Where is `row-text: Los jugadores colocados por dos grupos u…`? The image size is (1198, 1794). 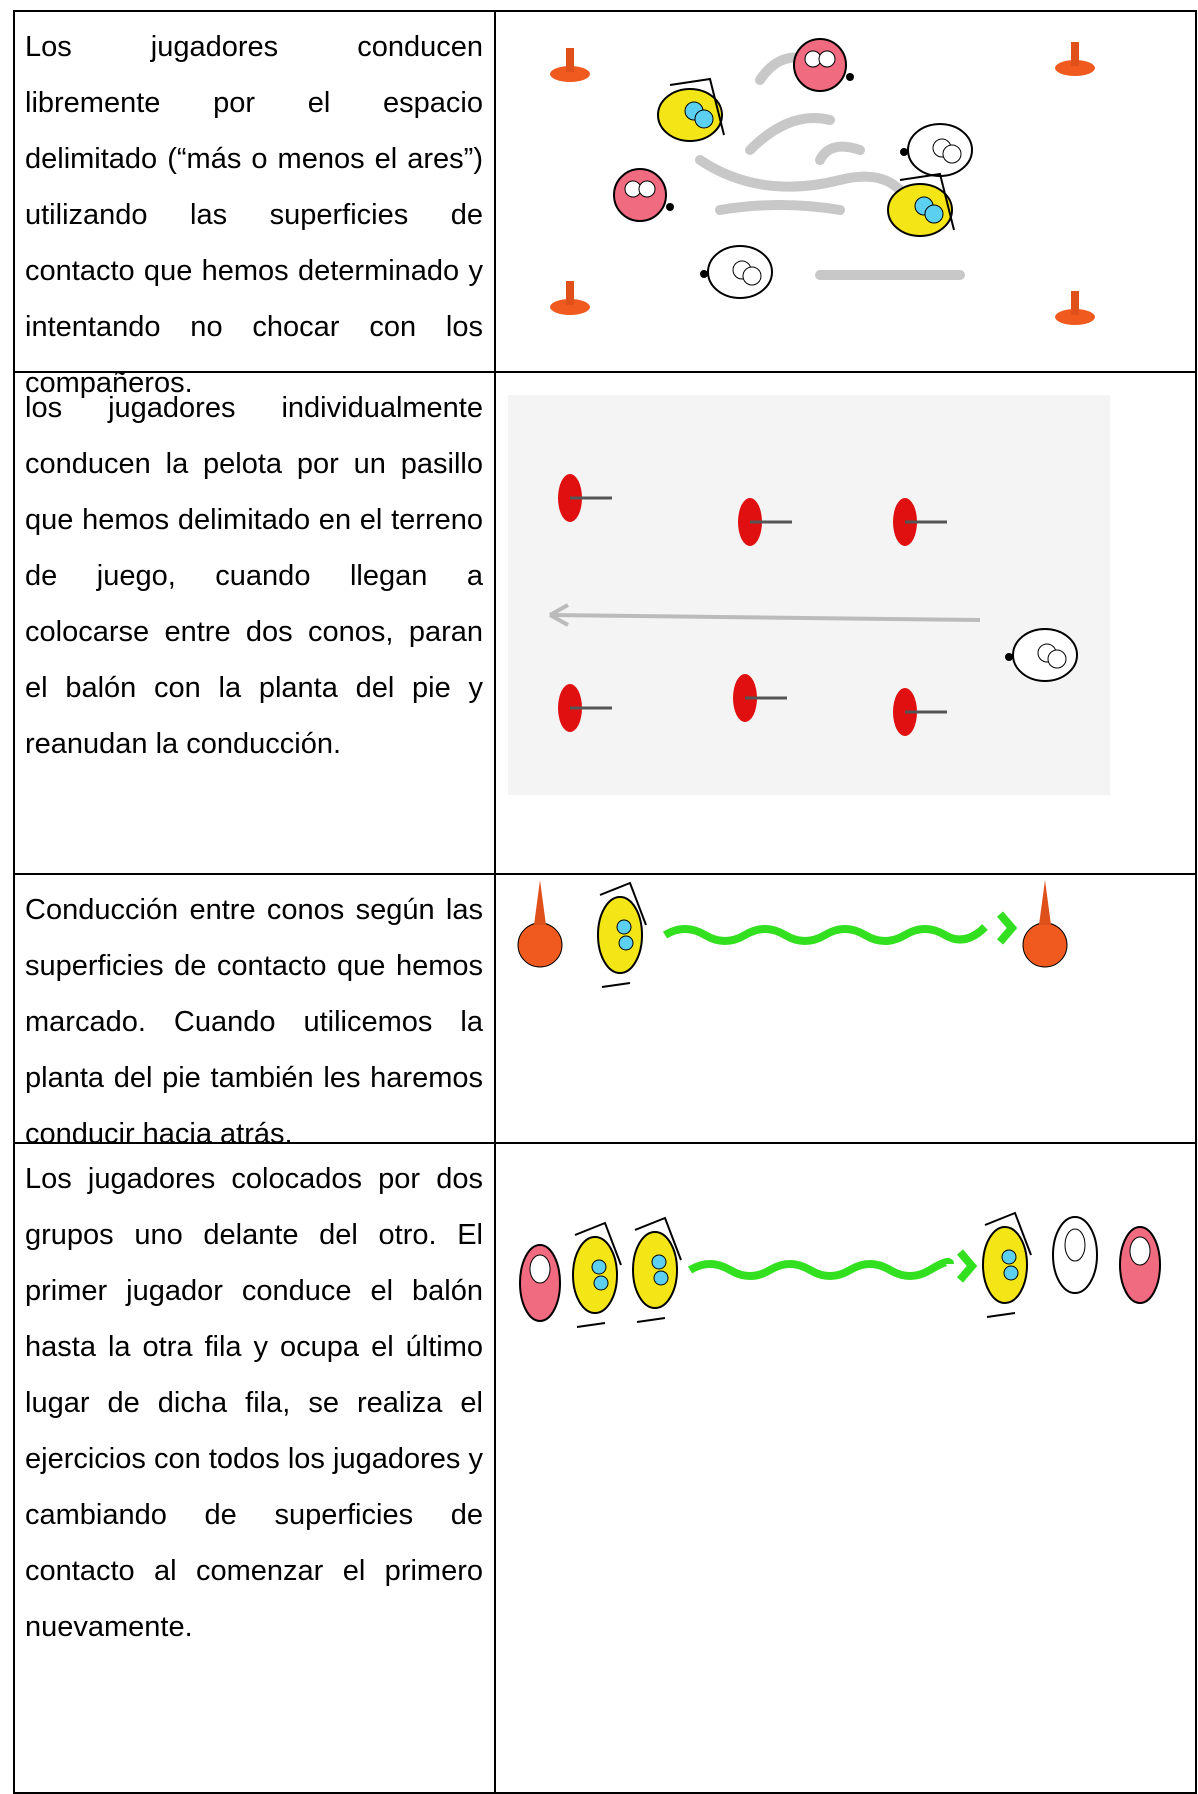
row-text: Los jugadores colocados por dos grupos u… is located at coordinates (254, 1403).